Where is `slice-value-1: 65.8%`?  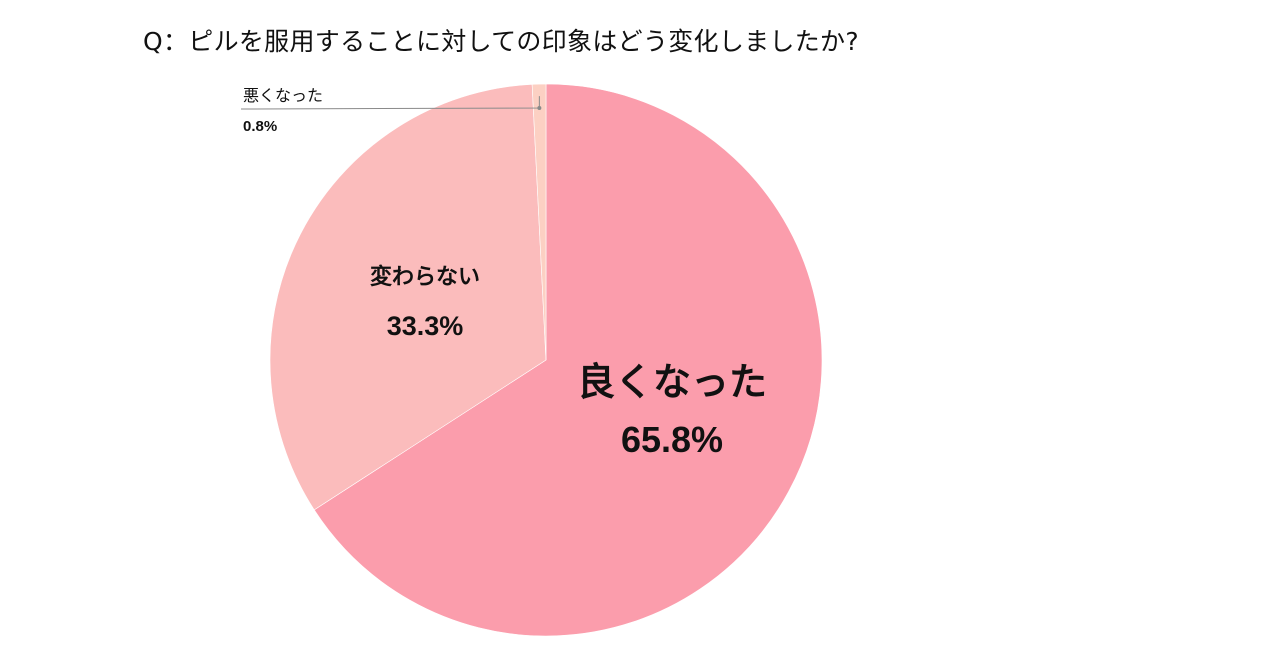
slice-value-1: 65.8% is located at coordinates (672, 439).